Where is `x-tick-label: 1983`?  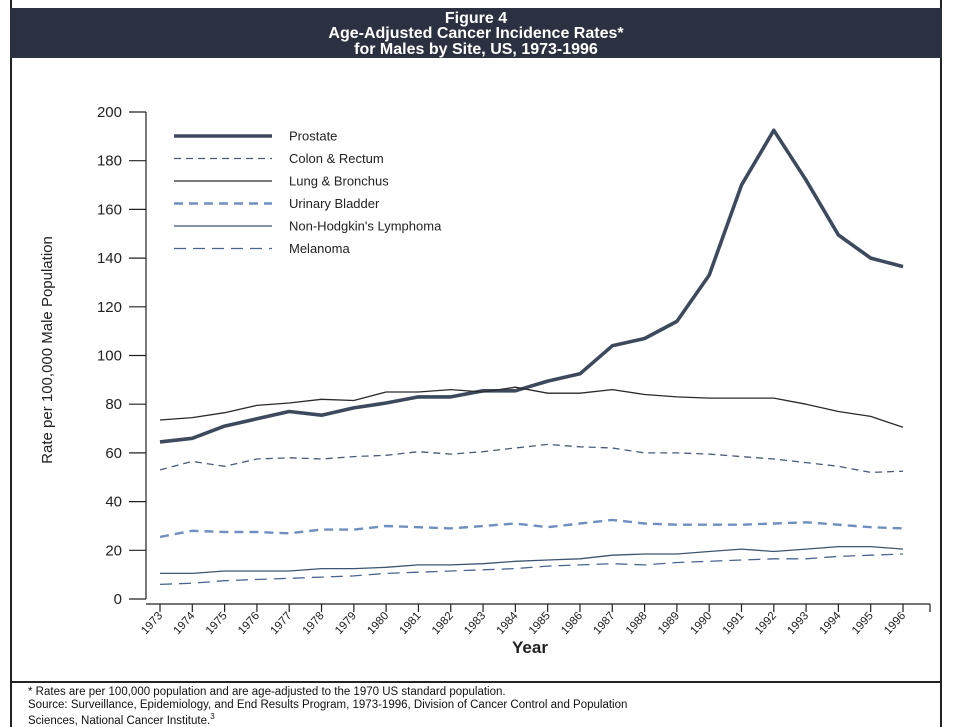
x-tick-label: 1983 is located at coordinates (475, 623).